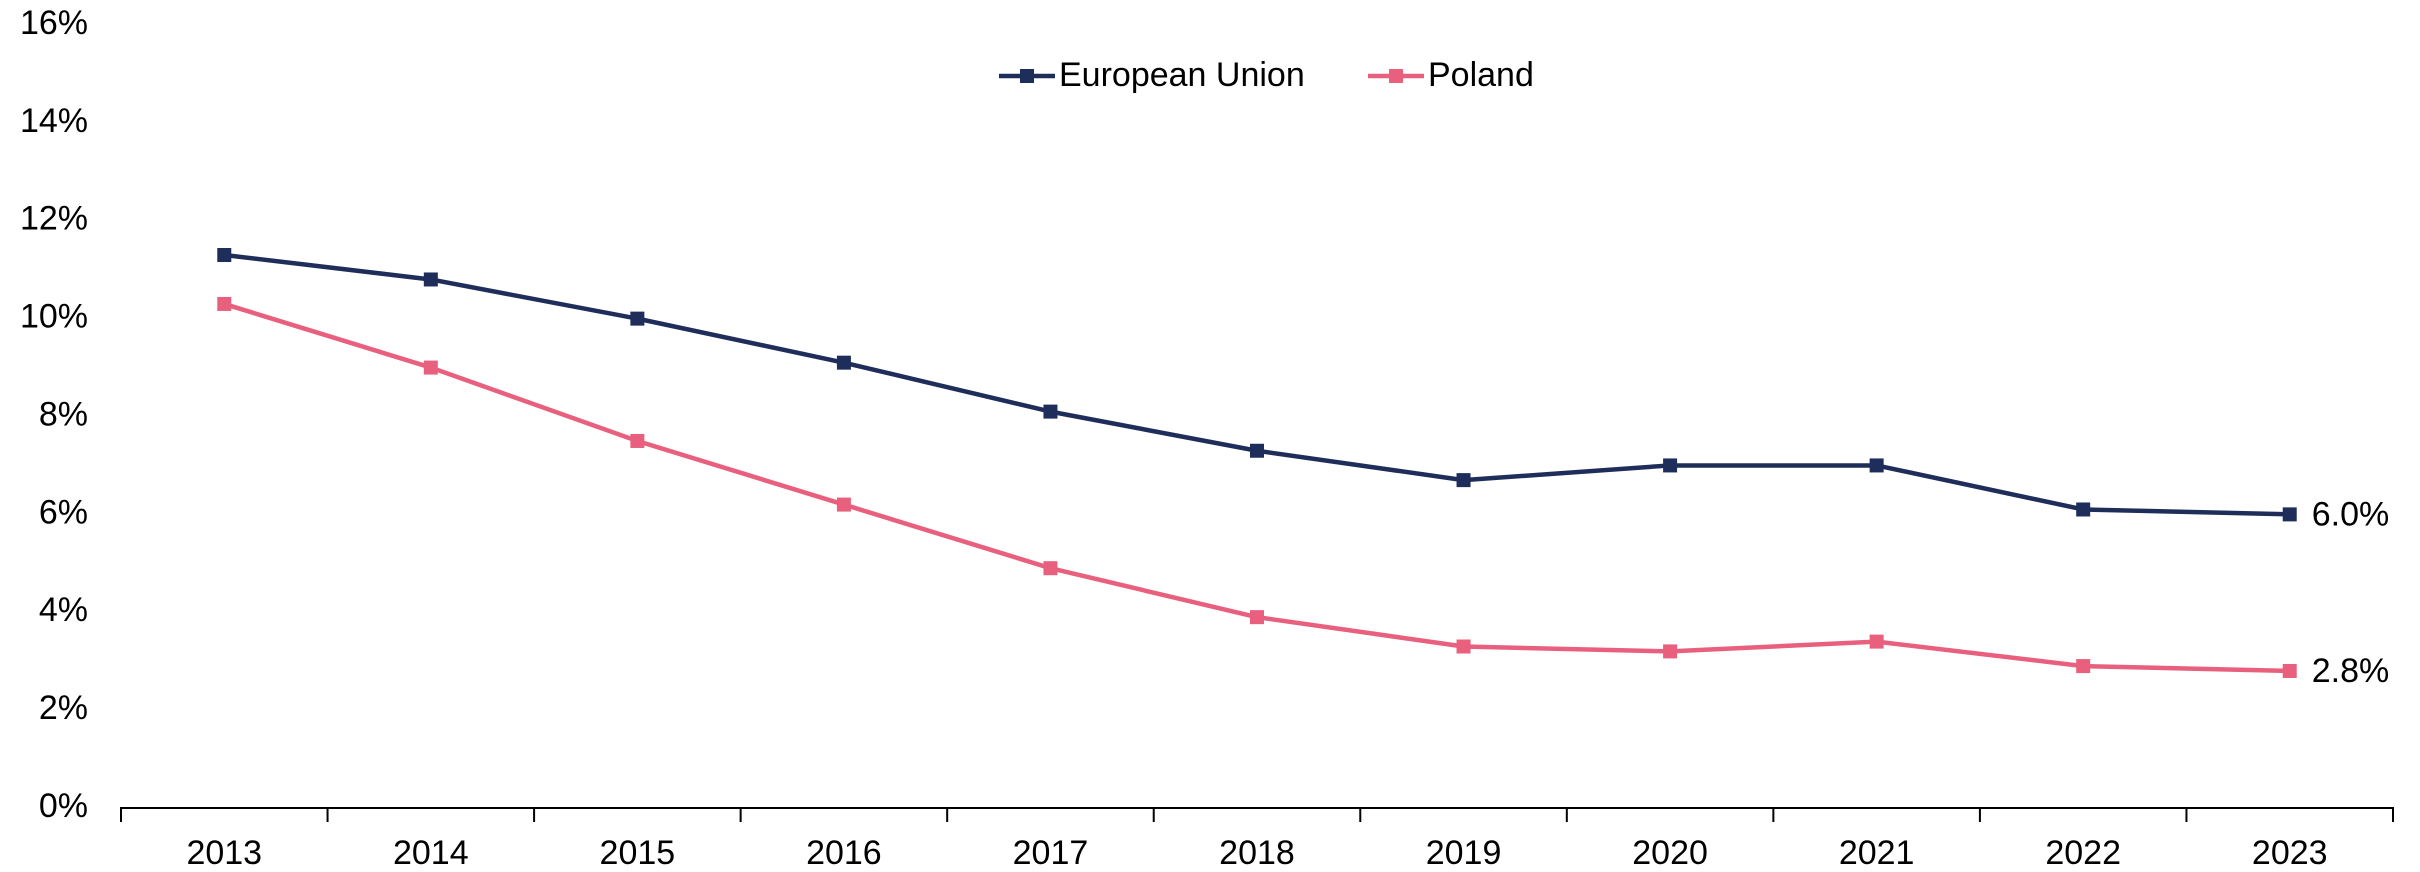 Image resolution: width=2420 pixels, height=872 pixels. I want to click on x-tick-label: 2018, so click(1257, 853).